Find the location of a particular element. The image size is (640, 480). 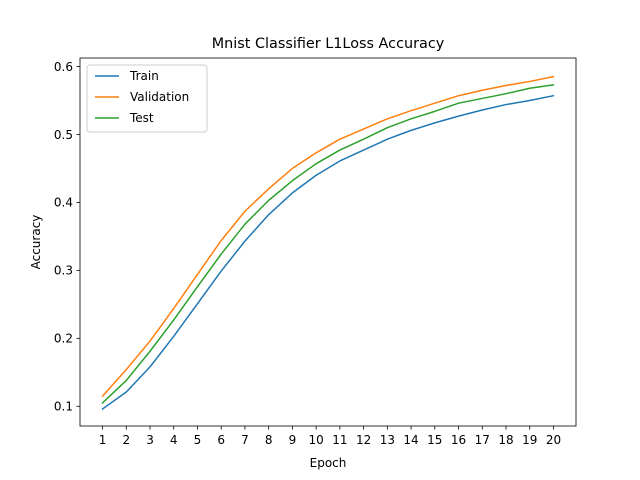

x-tick-label: 5 is located at coordinates (198, 440).